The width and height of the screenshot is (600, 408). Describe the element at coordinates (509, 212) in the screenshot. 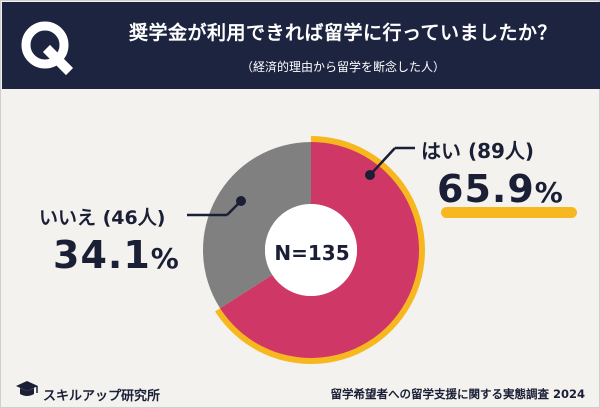

I see `yes-percent-highlight` at that location.